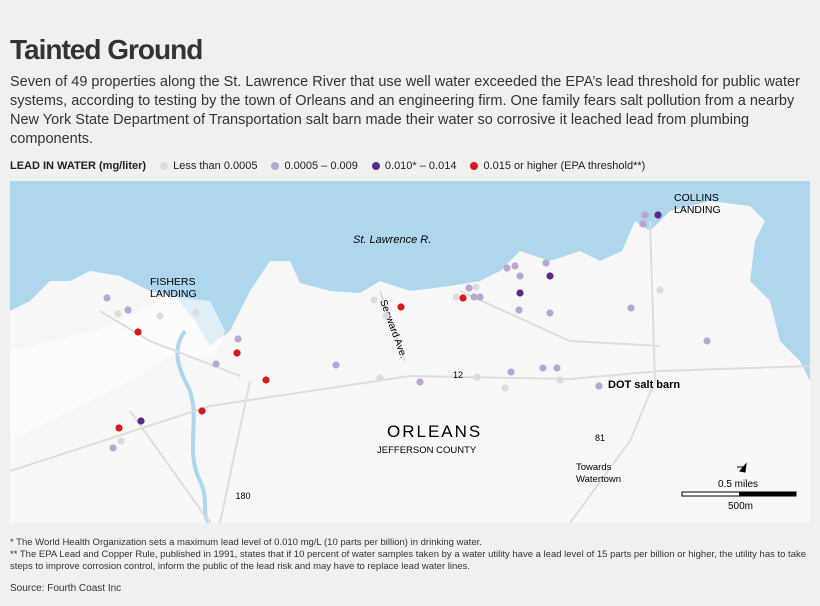  What do you see at coordinates (458, 375) in the screenshot?
I see `map-label: 12` at bounding box center [458, 375].